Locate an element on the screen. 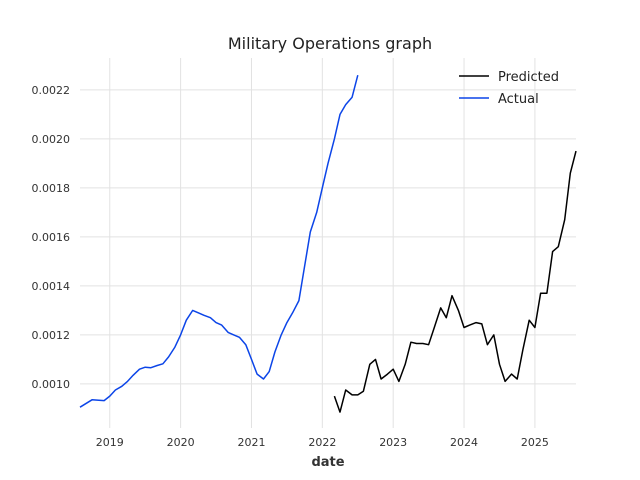  x-tick-label: 2022 is located at coordinates (322, 442).